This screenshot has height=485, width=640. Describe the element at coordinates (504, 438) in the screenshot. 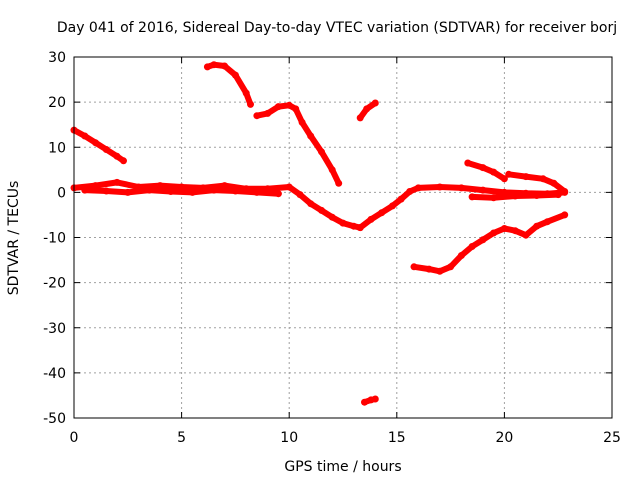

I see `x-tick-label: 20` at that location.